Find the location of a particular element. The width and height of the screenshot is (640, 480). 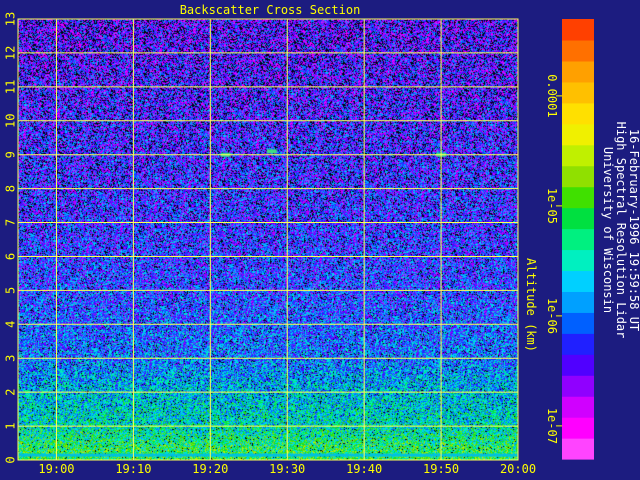

x-tick-label: 19:50 is located at coordinates (441, 469).